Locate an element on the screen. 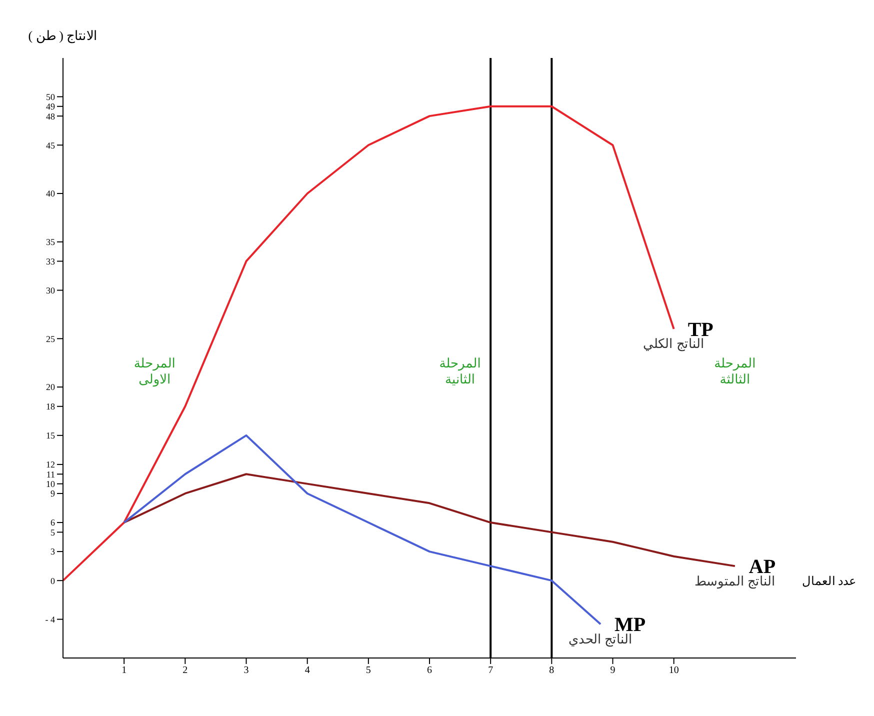 The image size is (874, 716). y-tick-label: 48 is located at coordinates (51, 116).